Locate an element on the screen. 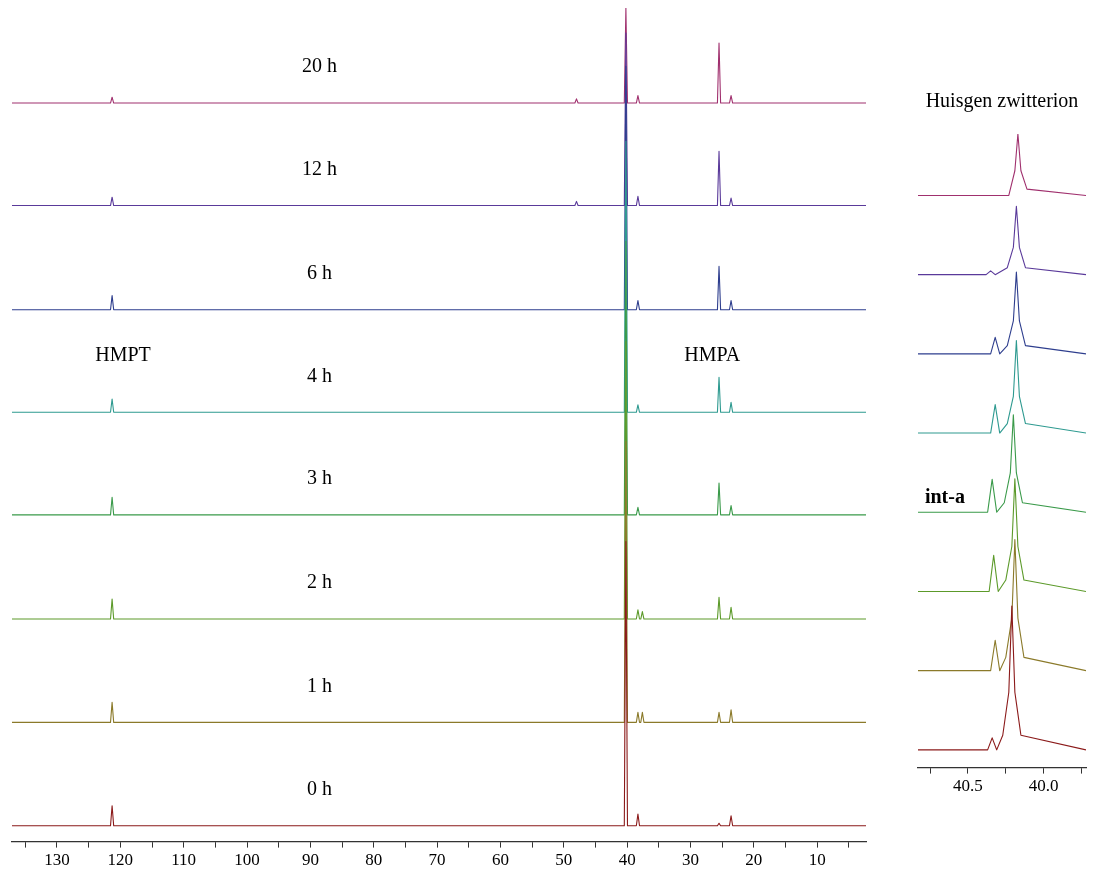 The width and height of the screenshot is (1112, 874). x-tick-label: 110 is located at coordinates (184, 860).